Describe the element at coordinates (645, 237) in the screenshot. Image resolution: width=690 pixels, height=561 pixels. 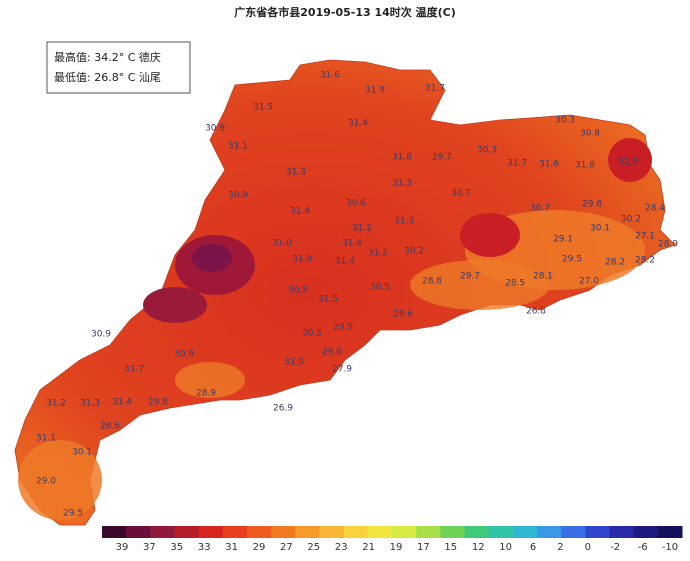
I see `station-temp: 27.1` at that location.